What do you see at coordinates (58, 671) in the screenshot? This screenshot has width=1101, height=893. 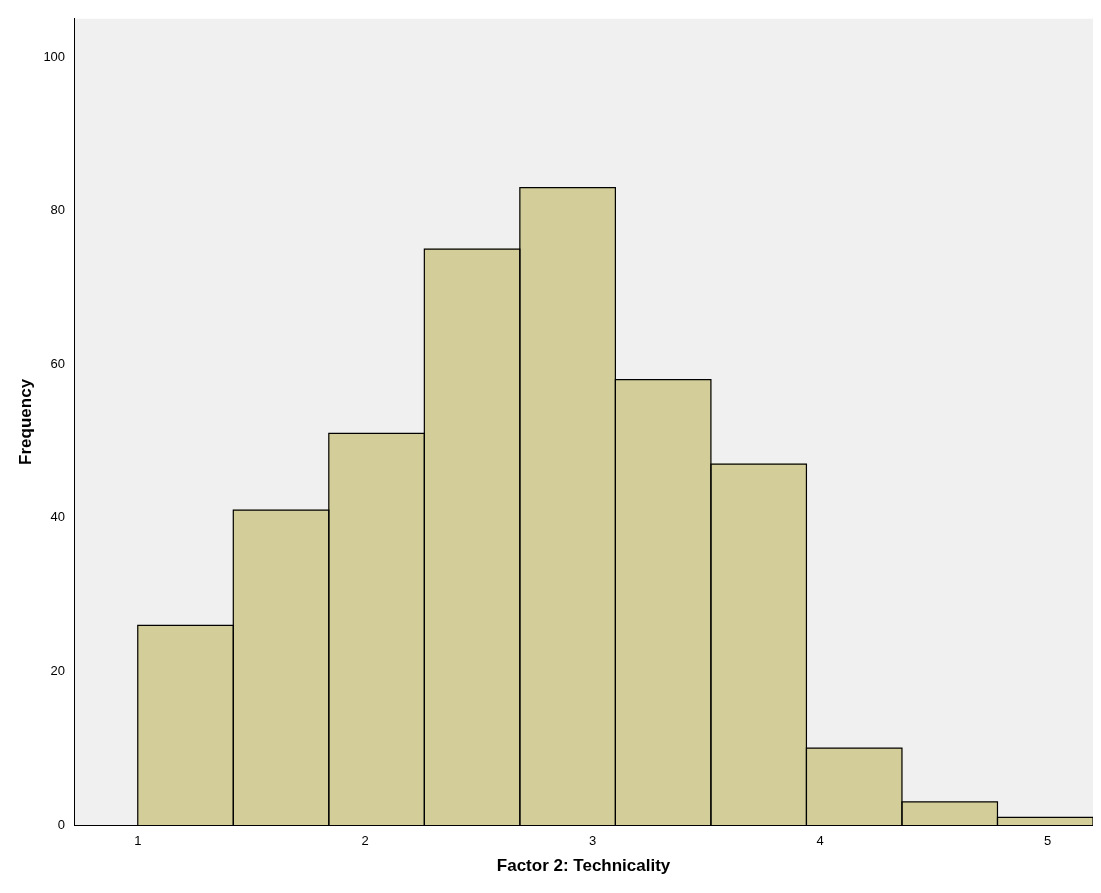 I see `y-tick-label: 20` at bounding box center [58, 671].